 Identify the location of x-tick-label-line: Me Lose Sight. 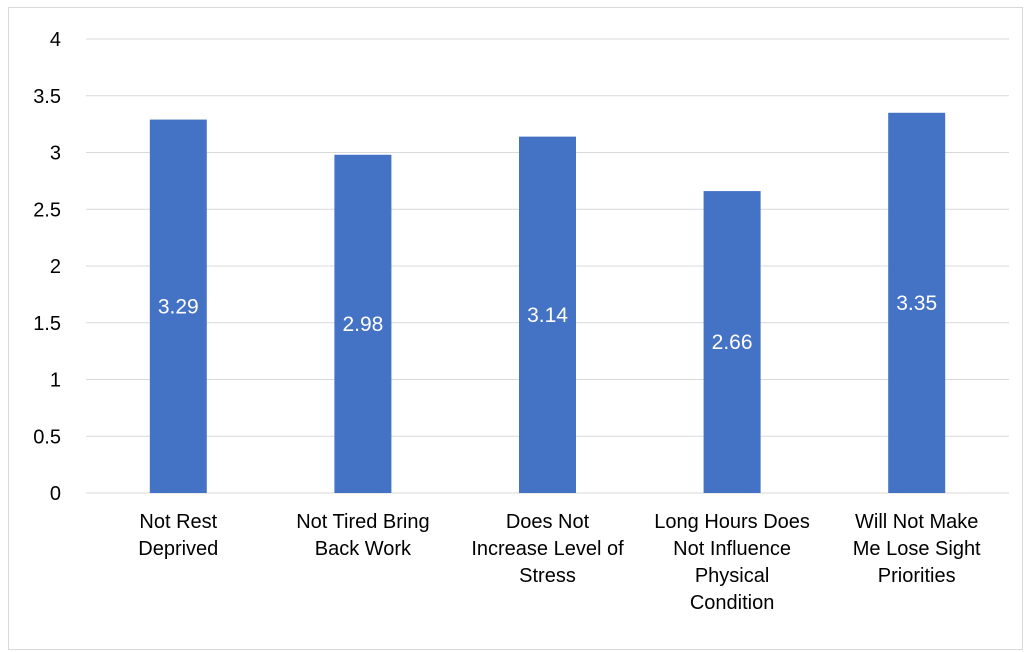
(917, 549).